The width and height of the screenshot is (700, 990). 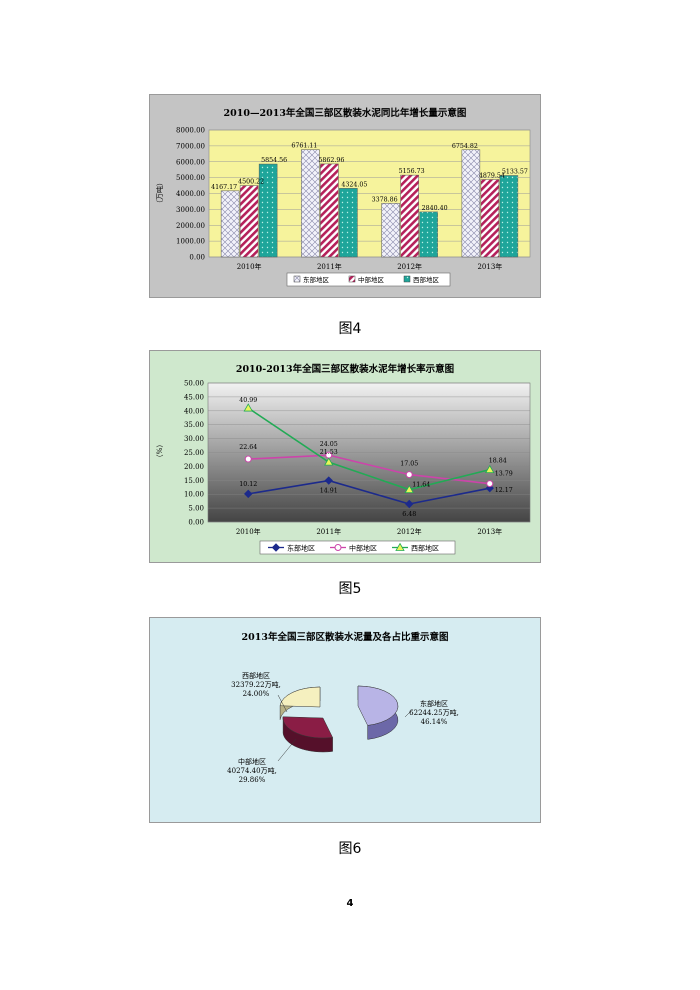 I want to click on y-tick-label: 5.00, so click(x=196, y=509).